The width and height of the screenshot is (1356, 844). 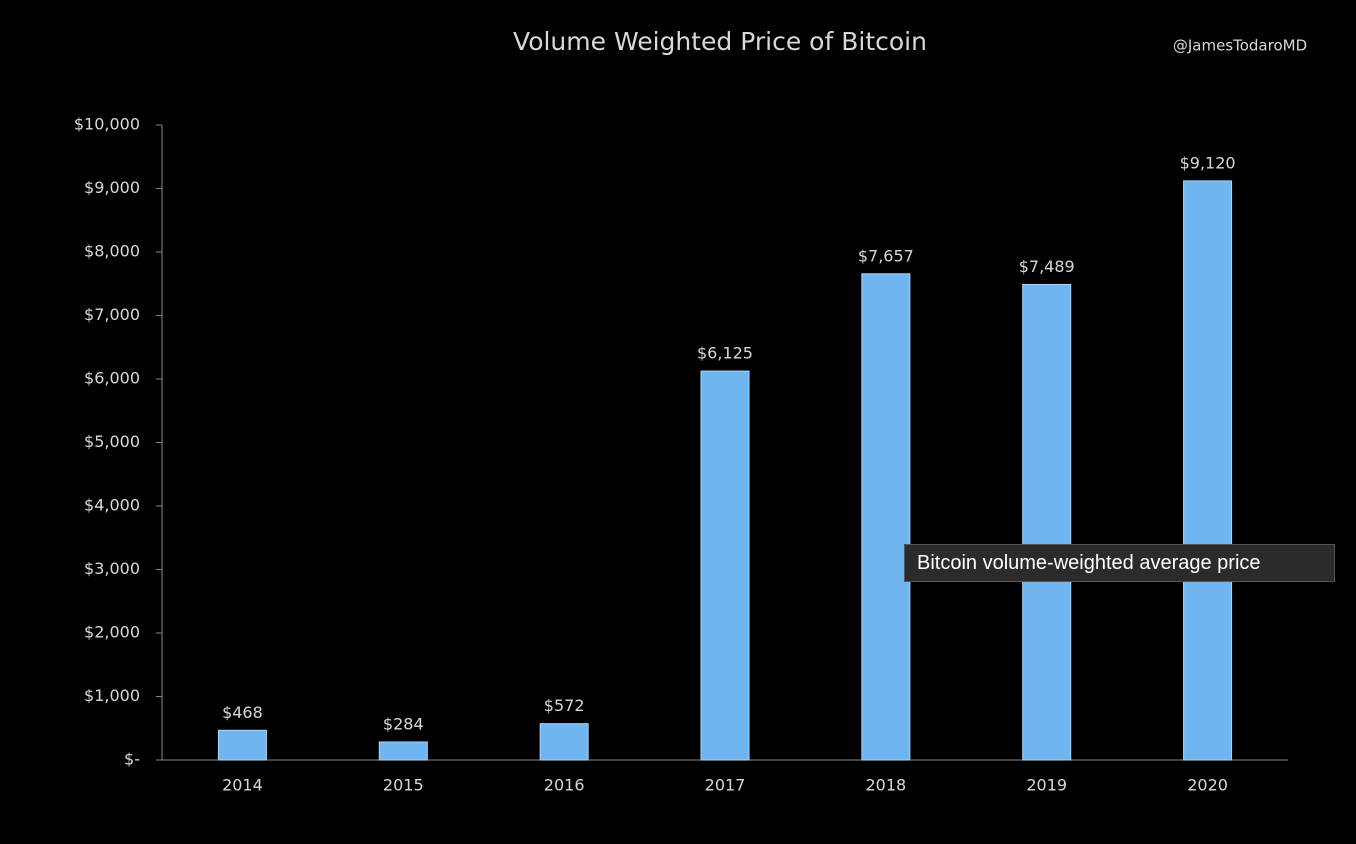 I want to click on y-tick-label: $2,000, so click(x=112, y=632).